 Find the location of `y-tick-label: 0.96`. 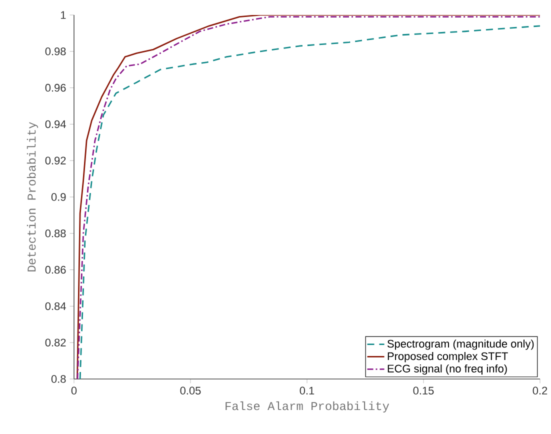

y-tick-label: 0.96 is located at coordinates (55, 88).